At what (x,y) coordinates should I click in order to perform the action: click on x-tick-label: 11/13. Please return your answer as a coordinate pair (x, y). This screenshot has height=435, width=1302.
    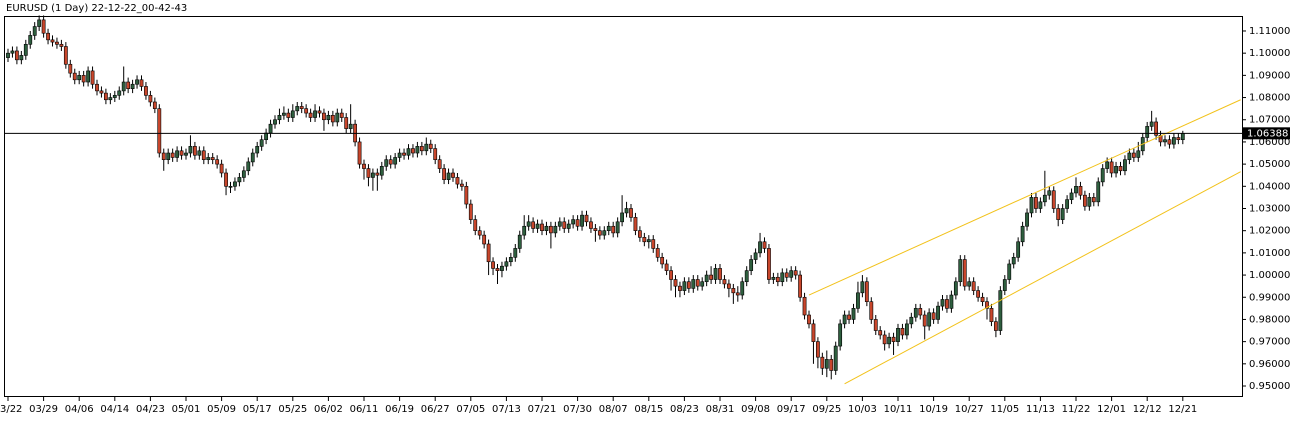
    Looking at the image, I should click on (1040, 409).